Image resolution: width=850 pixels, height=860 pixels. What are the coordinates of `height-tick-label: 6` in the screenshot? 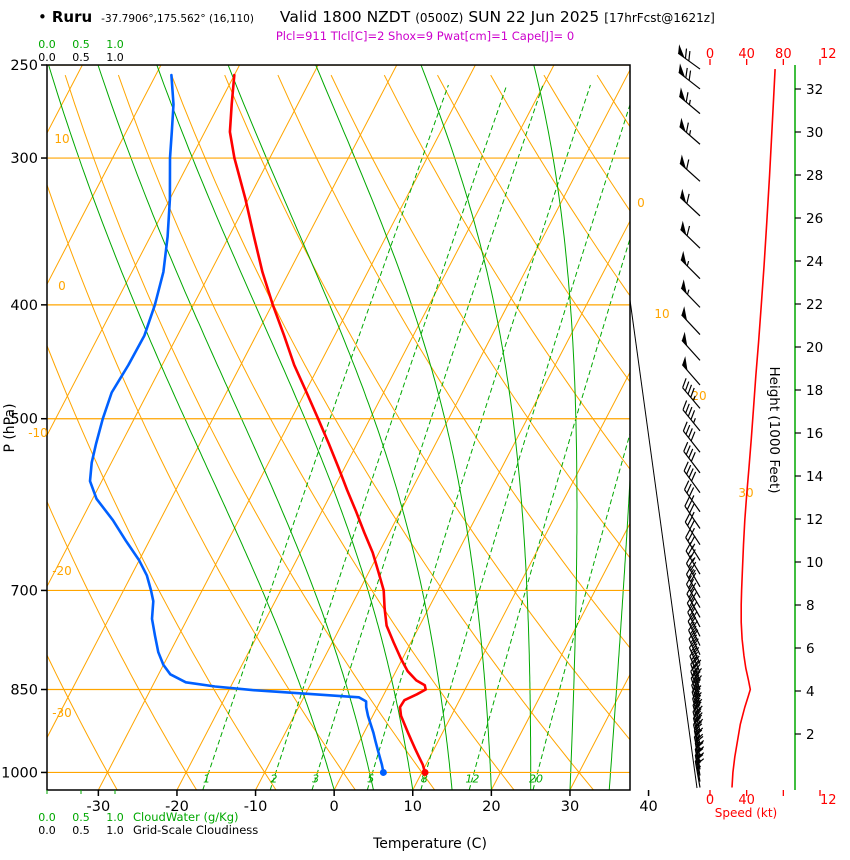 It's located at (810, 649).